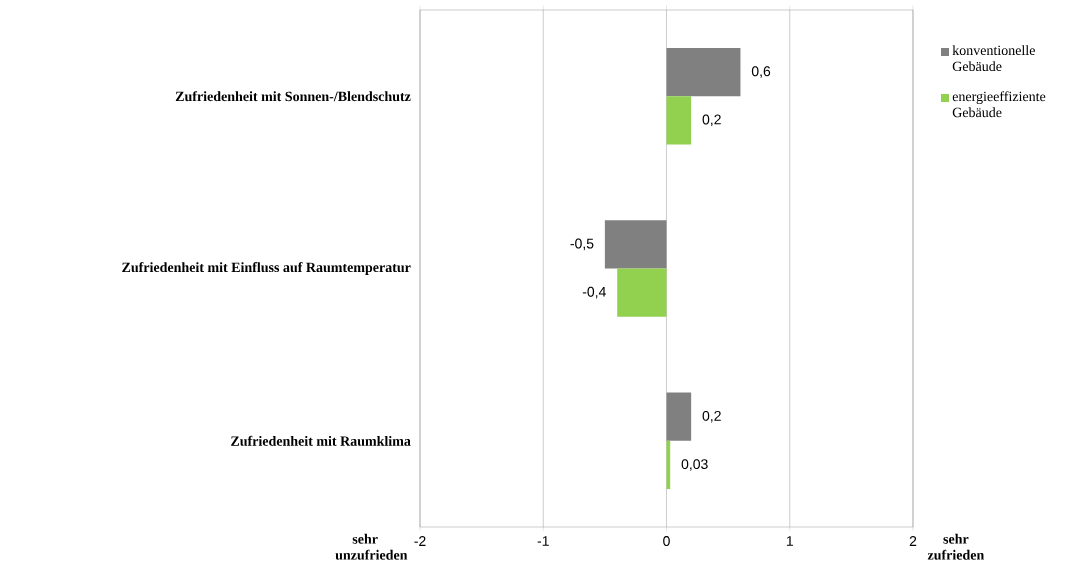 The width and height of the screenshot is (1091, 570). Describe the element at coordinates (694, 465) in the screenshot. I see `data-label: 0,03` at that location.